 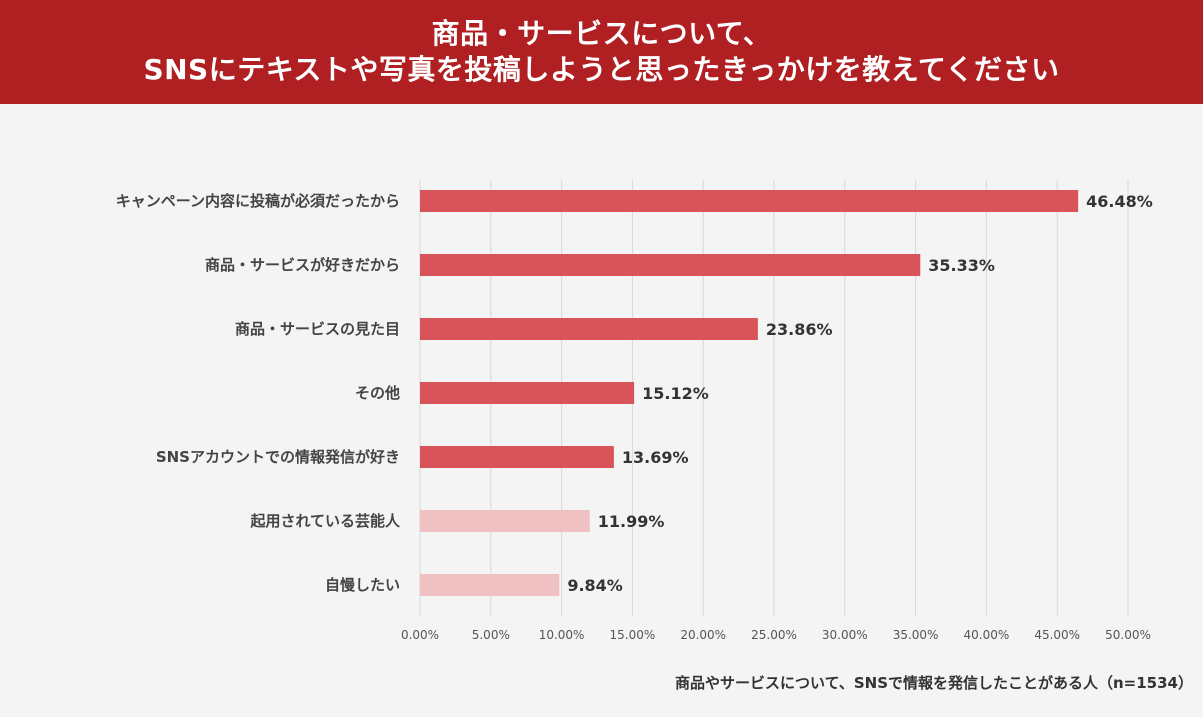 I want to click on category-label: 起用されている芸能人, so click(x=325, y=521).